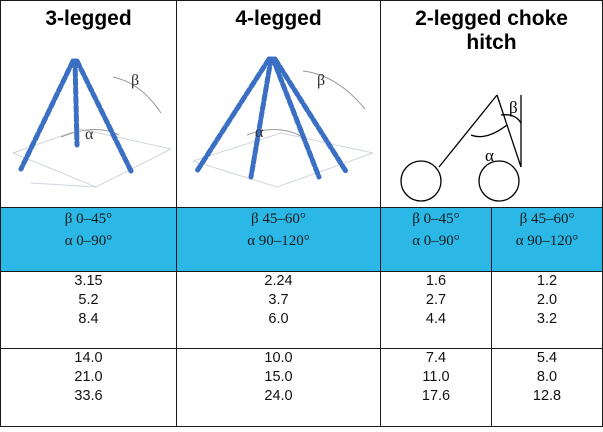 This screenshot has height=432, width=603. I want to click on table-cell: 7.4 11.0 17.6, so click(436, 387).